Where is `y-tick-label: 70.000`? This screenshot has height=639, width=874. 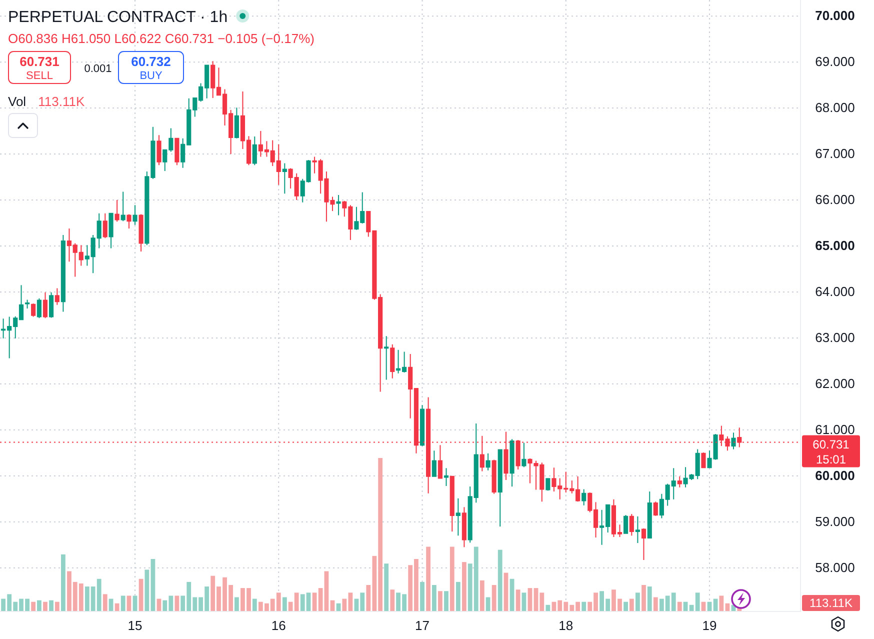
y-tick-label: 70.000 is located at coordinates (835, 16).